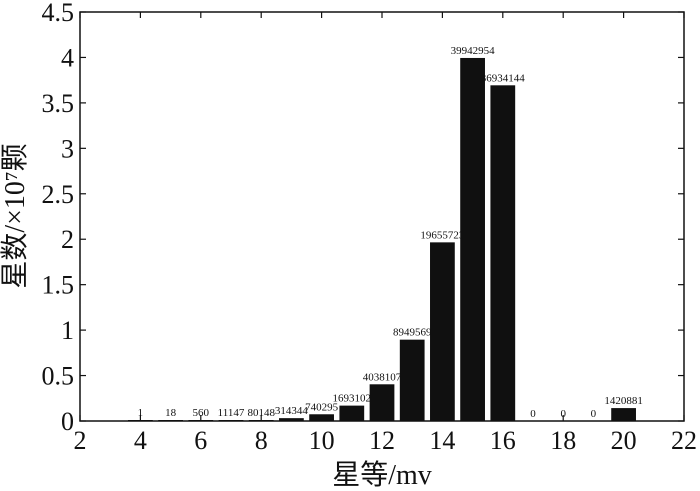 This screenshot has width=700, height=491. What do you see at coordinates (382, 377) in the screenshot?
I see `bar-value-label: 4038107` at bounding box center [382, 377].